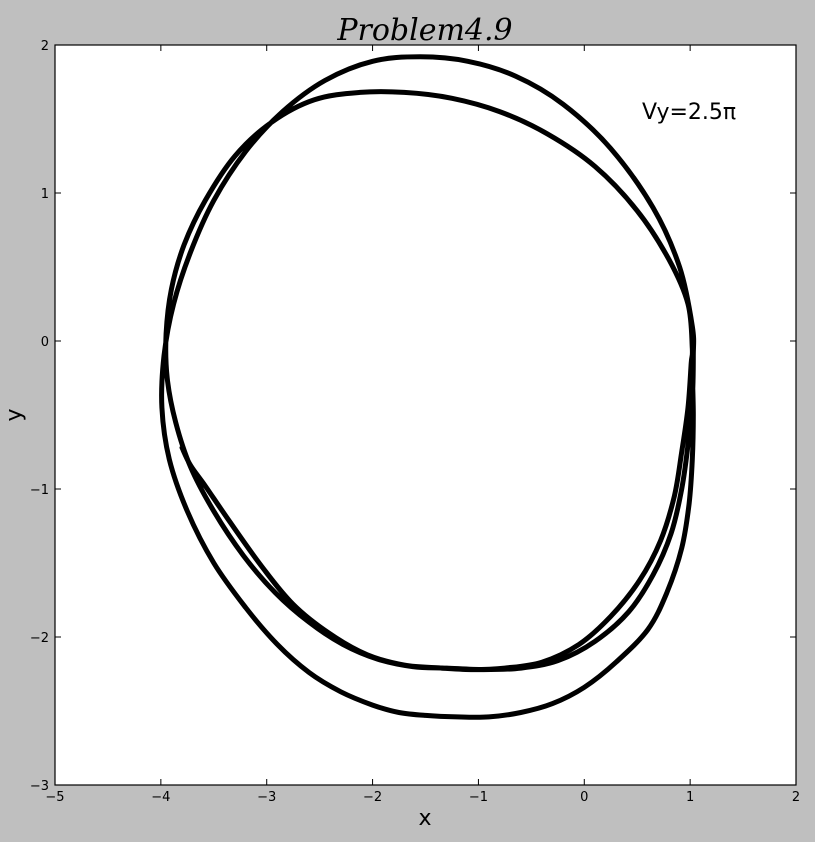  What do you see at coordinates (160, 797) in the screenshot?
I see `x-tick-label: −4` at bounding box center [160, 797].